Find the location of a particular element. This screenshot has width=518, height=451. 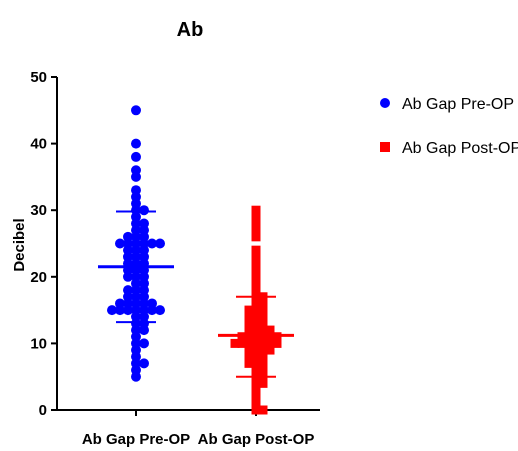

x-tick-label: Ab Gap Post-OP is located at coordinates (256, 439).